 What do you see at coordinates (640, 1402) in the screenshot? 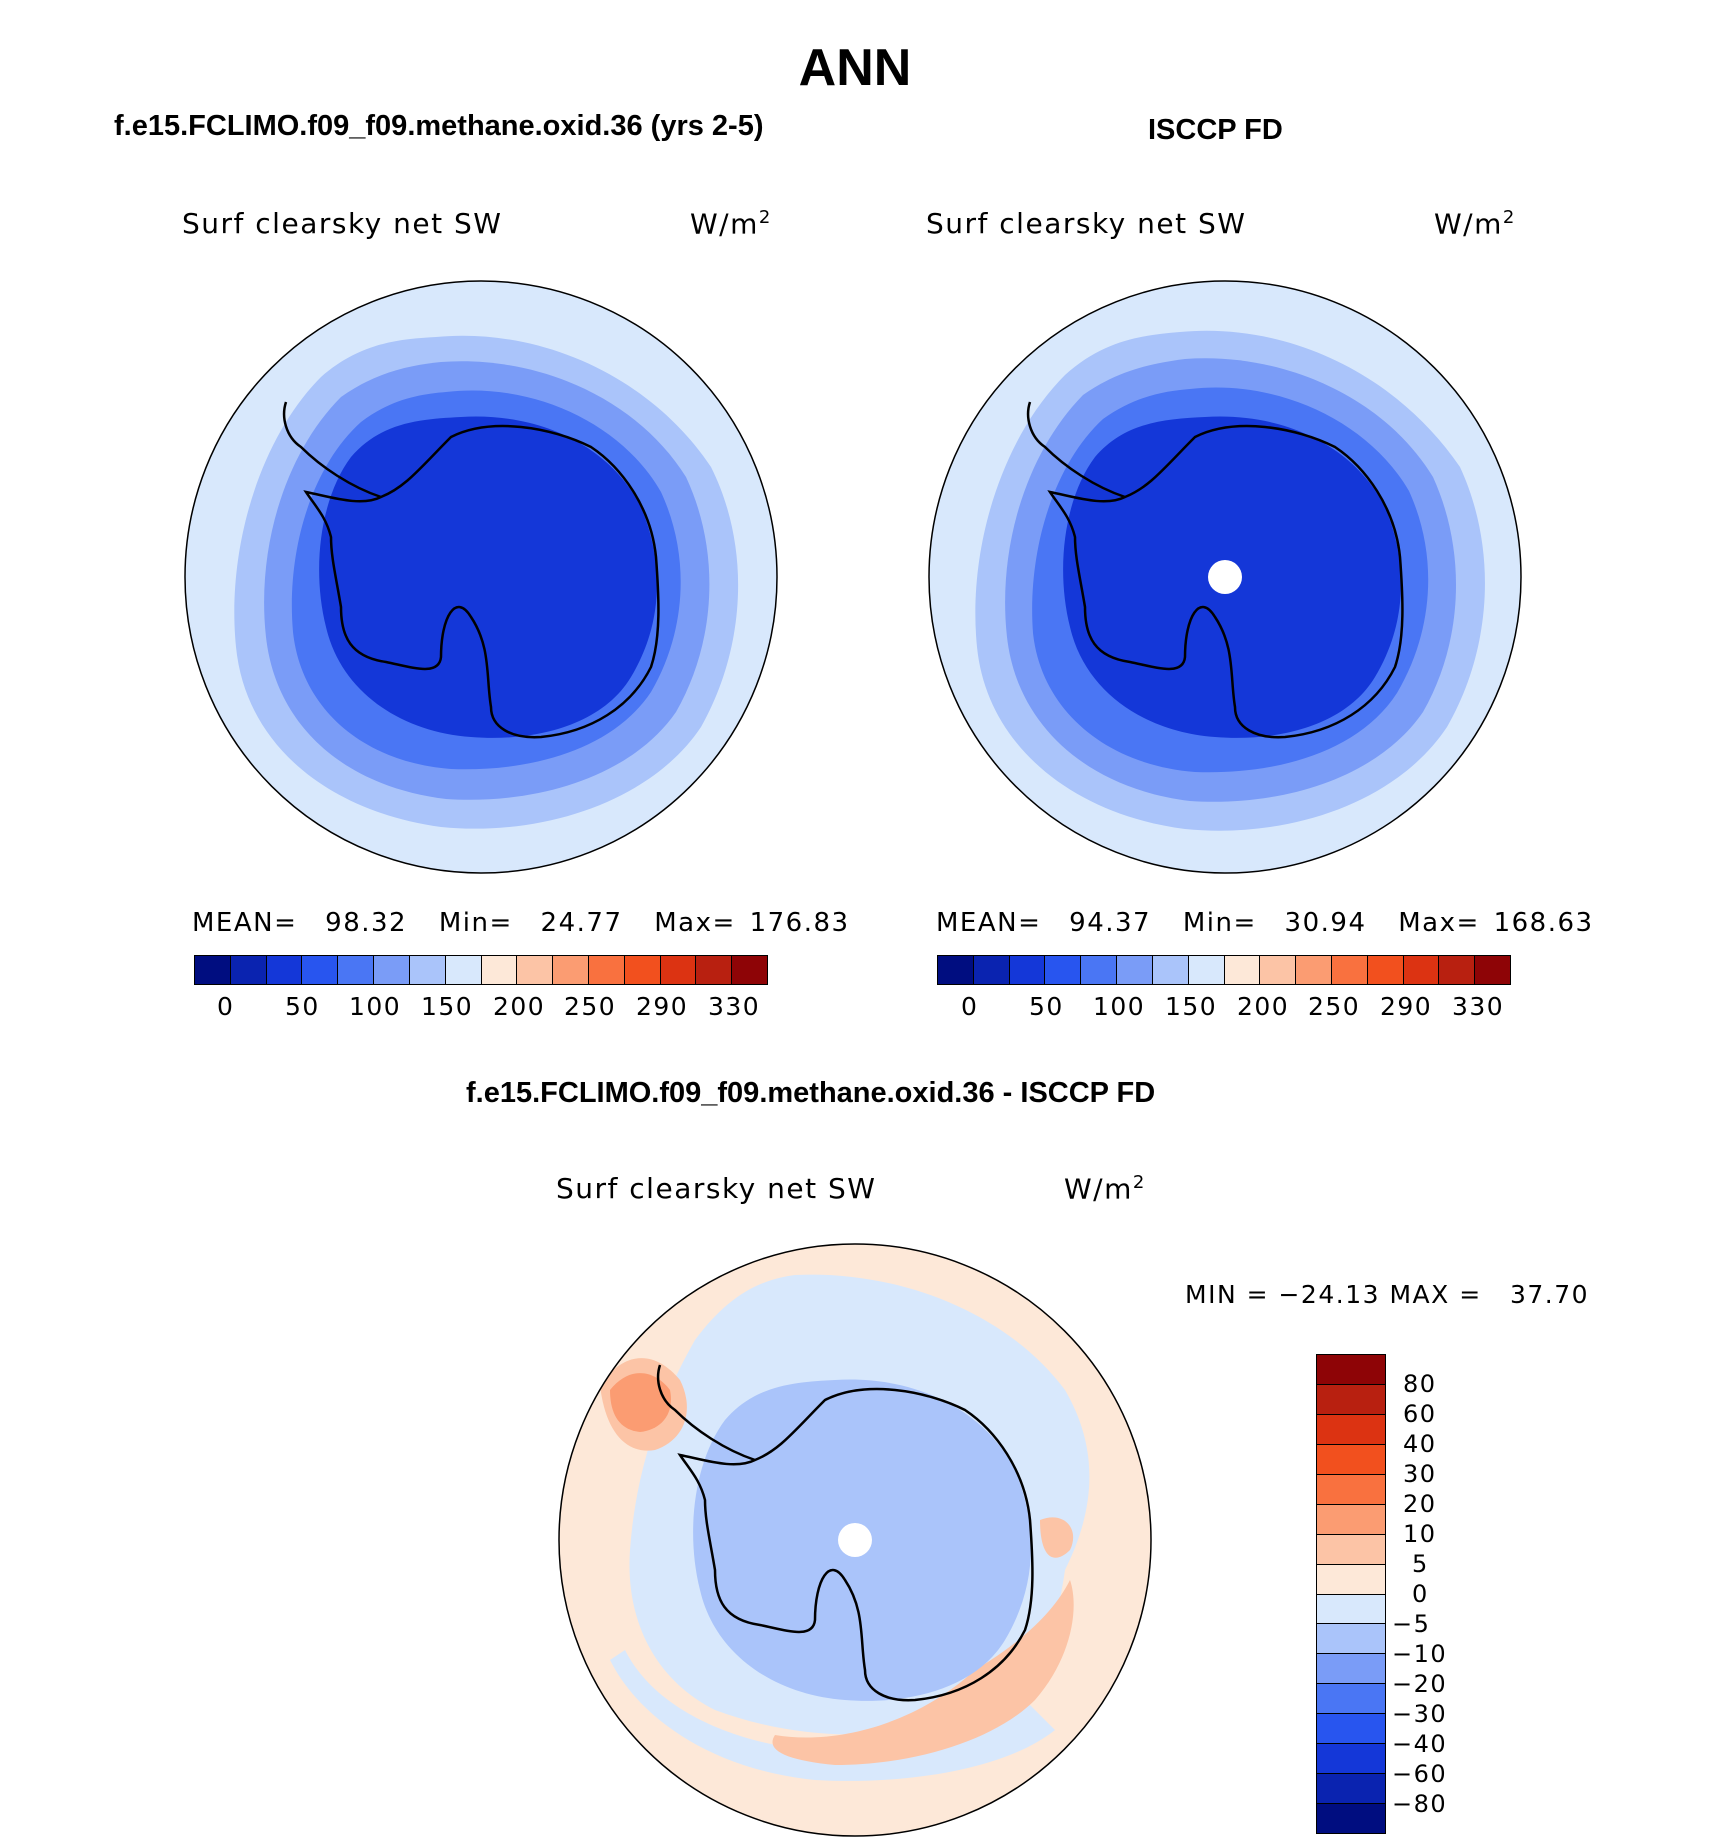
I see `diff-pos-band-strong` at bounding box center [640, 1402].